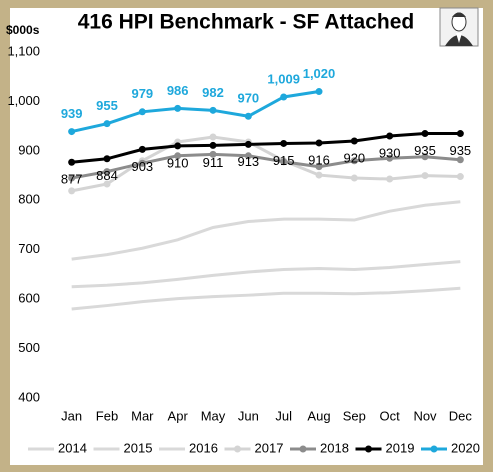 This screenshot has height=472, width=493. Describe the element at coordinates (29, 347) in the screenshot. I see `y-tick-label: 500` at that location.